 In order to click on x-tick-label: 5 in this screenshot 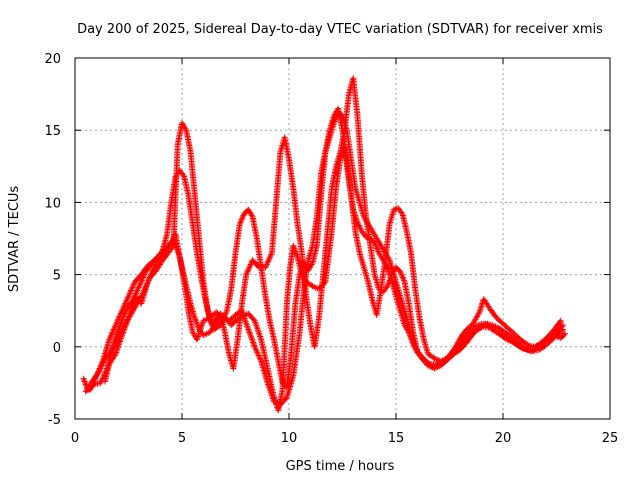, I will do `click(182, 438)`.